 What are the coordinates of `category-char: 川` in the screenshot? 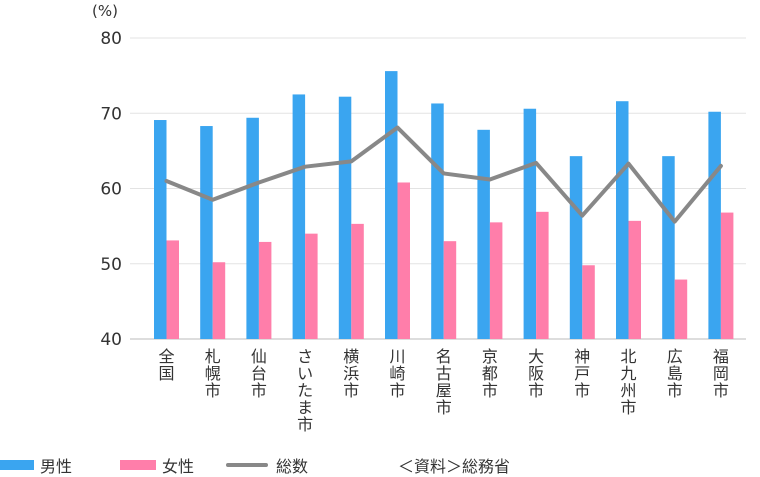 It's located at (397, 356).